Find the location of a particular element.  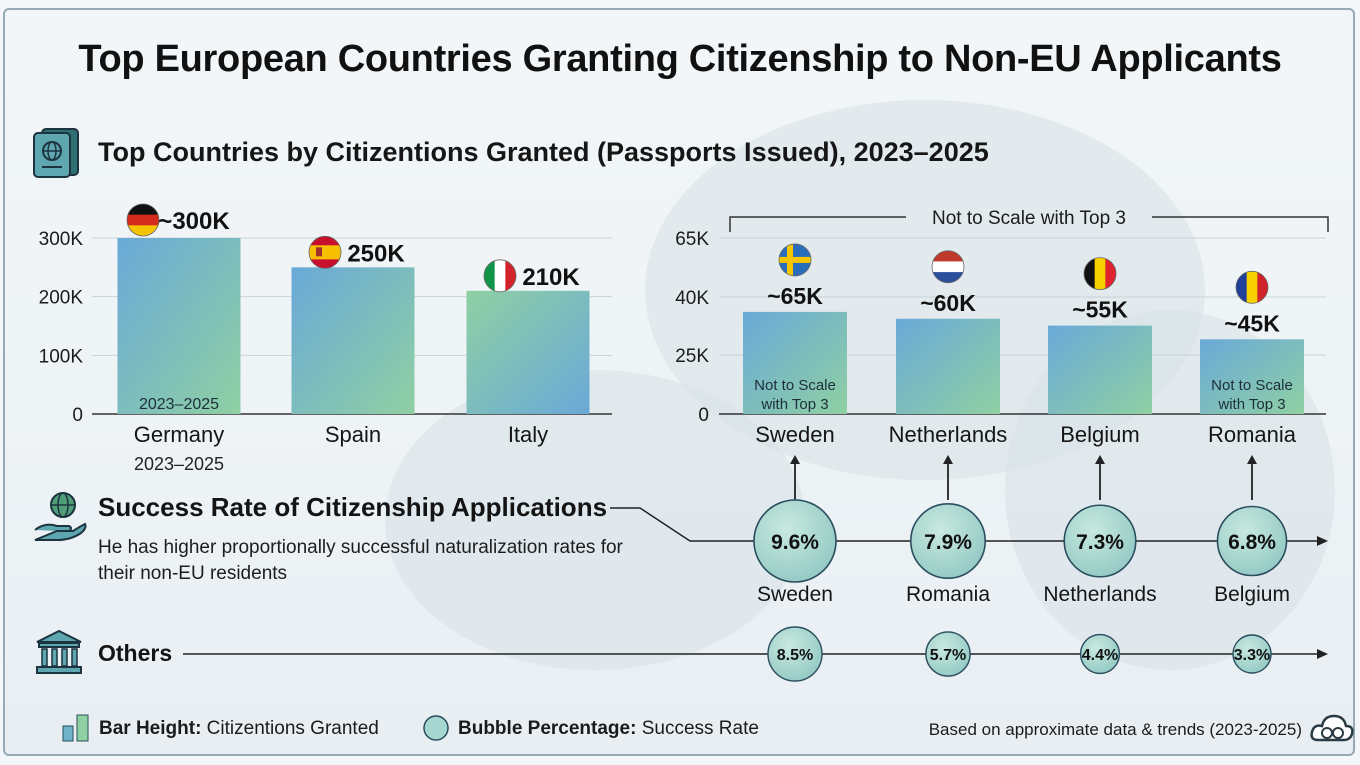

others-bubble-label: 3.3% is located at coordinates (1252, 655).